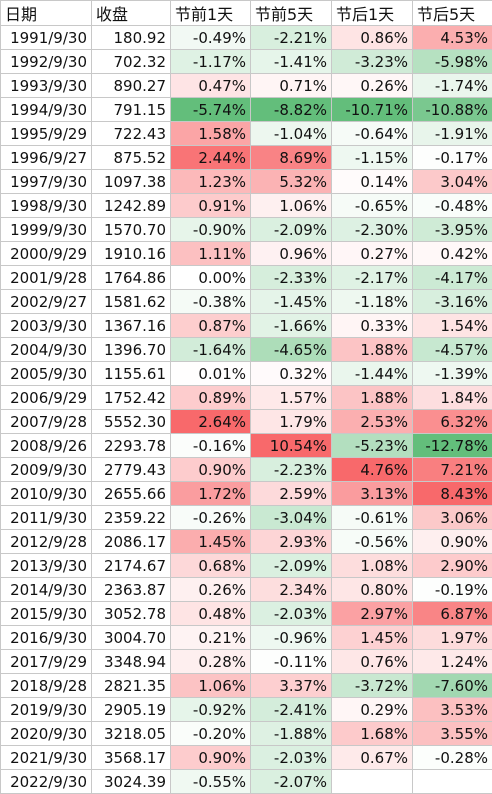 This screenshot has height=794, width=492. I want to click on cell-pre-5d: 5.32%, so click(291, 182).